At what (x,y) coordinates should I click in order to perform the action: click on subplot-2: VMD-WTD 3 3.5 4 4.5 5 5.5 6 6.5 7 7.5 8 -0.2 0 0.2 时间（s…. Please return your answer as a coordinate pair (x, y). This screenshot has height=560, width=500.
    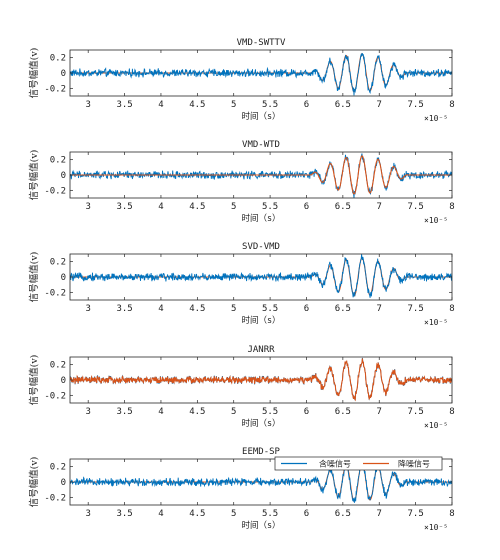
    Looking at the image, I should click on (241, 182).